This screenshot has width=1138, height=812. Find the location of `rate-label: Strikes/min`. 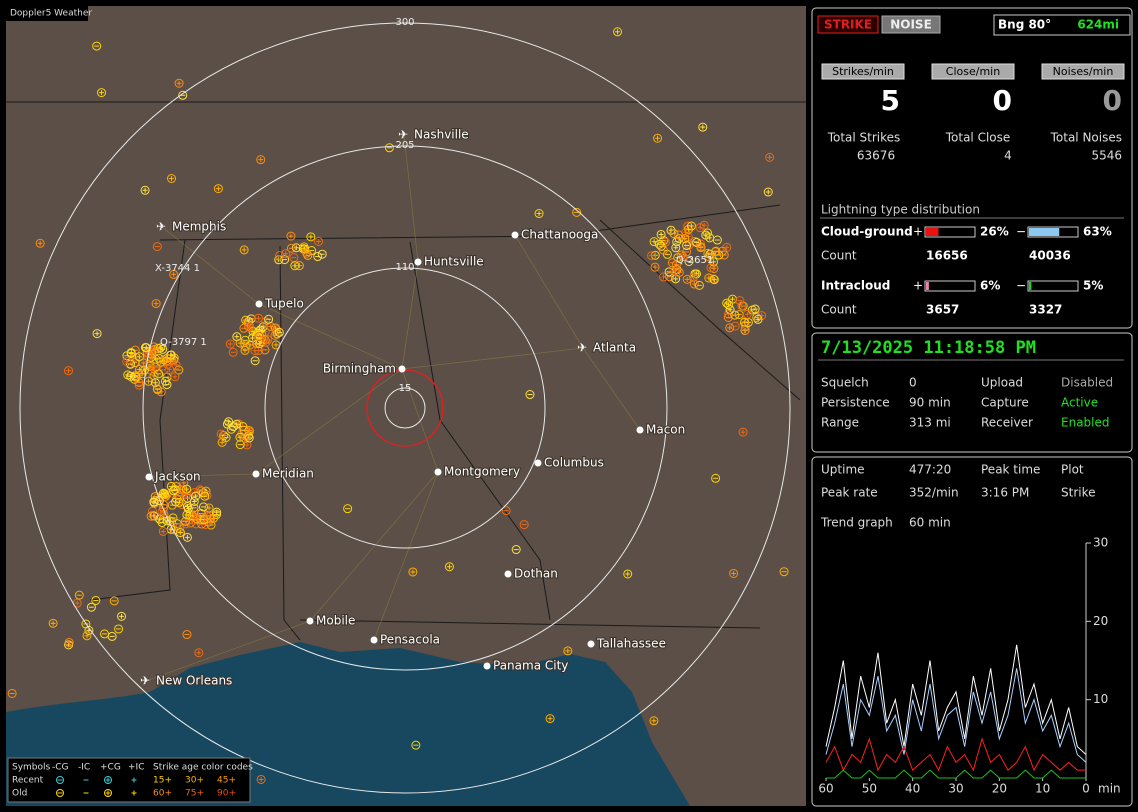

rate-label: Strikes/min is located at coordinates (863, 71).